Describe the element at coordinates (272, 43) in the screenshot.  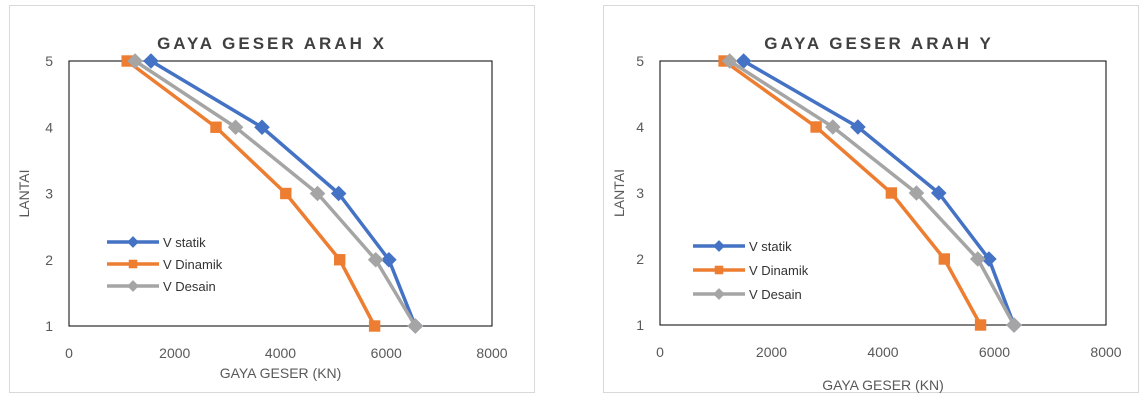
I see `chart-title: GAYA GESER ARAH X` at that location.